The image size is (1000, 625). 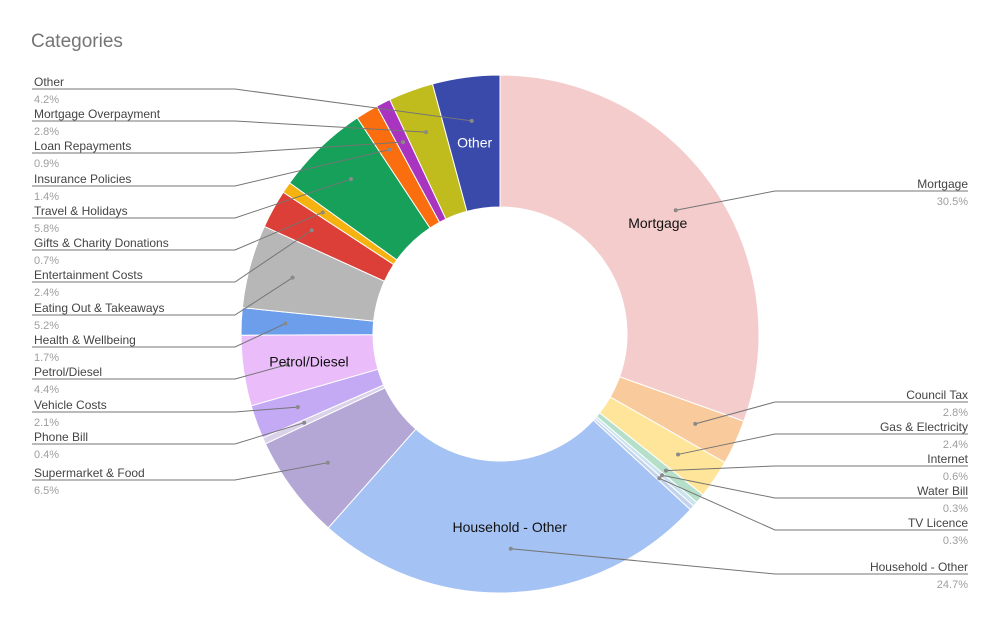 I want to click on leader-line-water-bill, so click(x=814, y=486).